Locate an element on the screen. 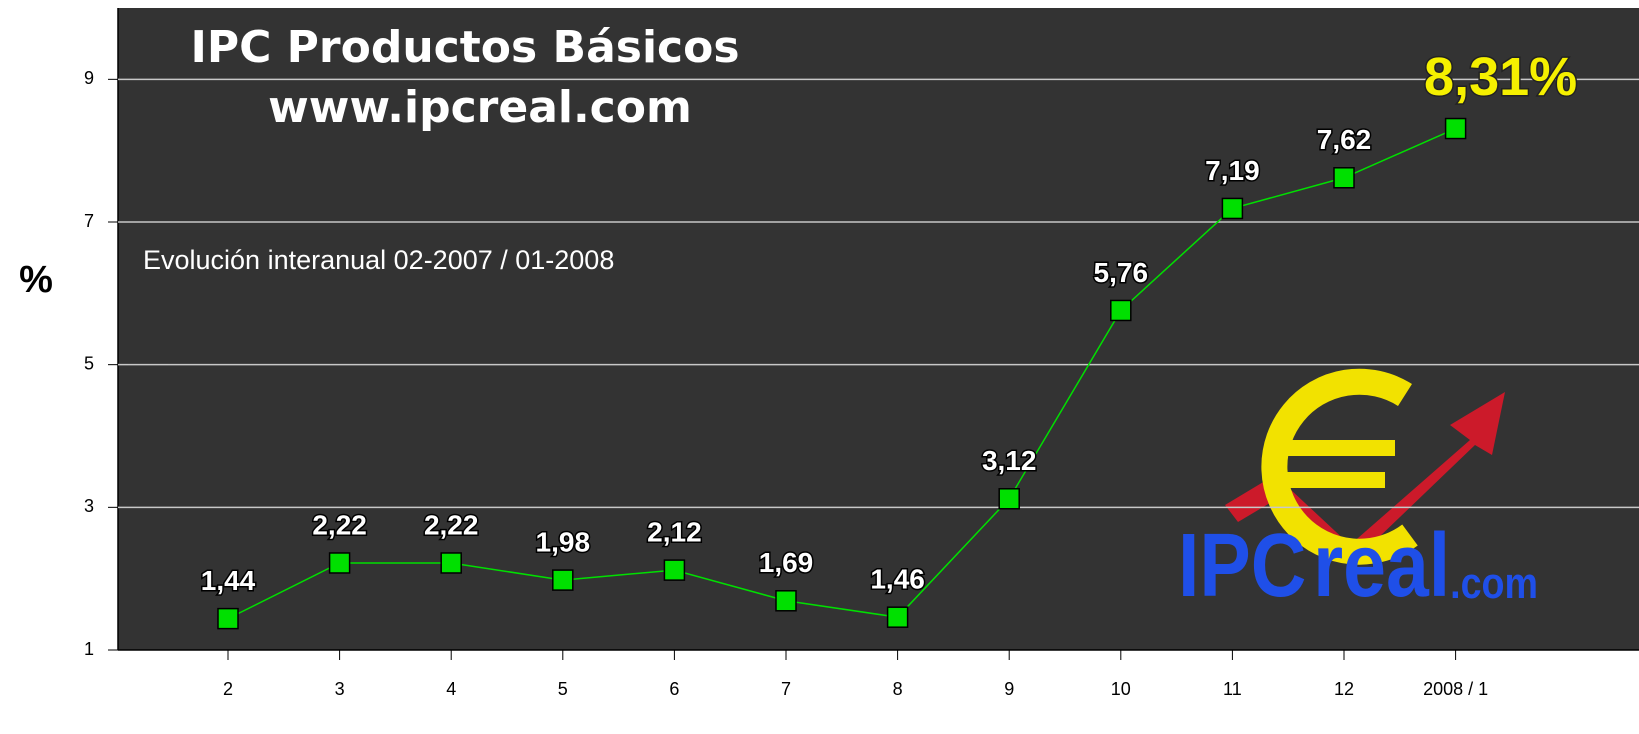 Image resolution: width=1639 pixels, height=734 pixels. y-axis-label: % is located at coordinates (36, 280).